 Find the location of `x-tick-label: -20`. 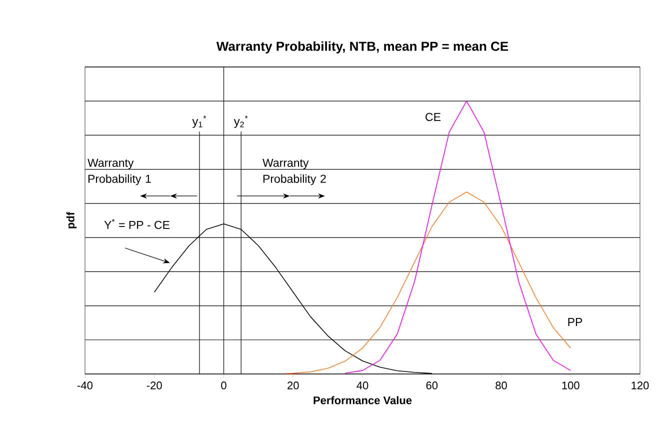

x-tick-label: -20 is located at coordinates (154, 386).